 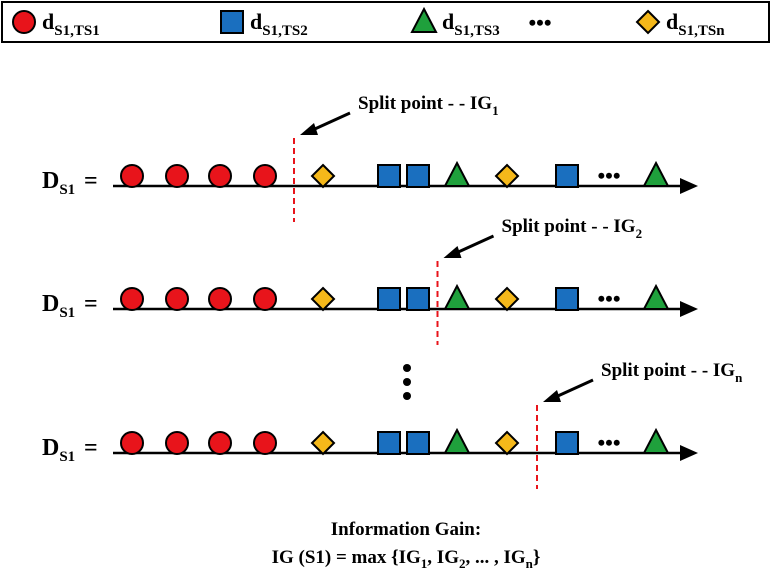 What do you see at coordinates (495, 110) in the screenshot?
I see `split-point-label-subscript: 1` at bounding box center [495, 110].